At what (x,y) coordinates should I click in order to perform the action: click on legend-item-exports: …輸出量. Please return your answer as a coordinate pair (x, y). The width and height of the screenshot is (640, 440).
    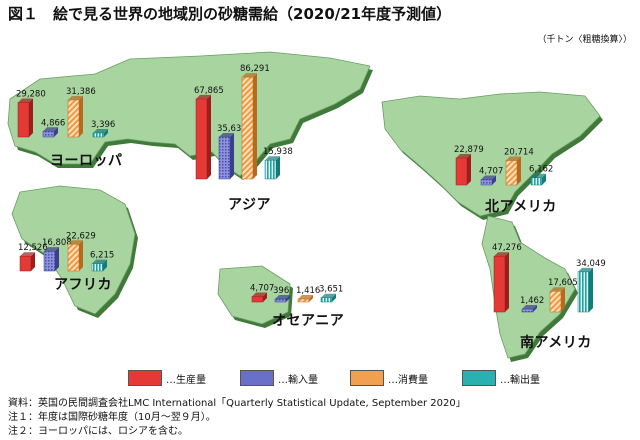
    Looking at the image, I should click on (501, 378).